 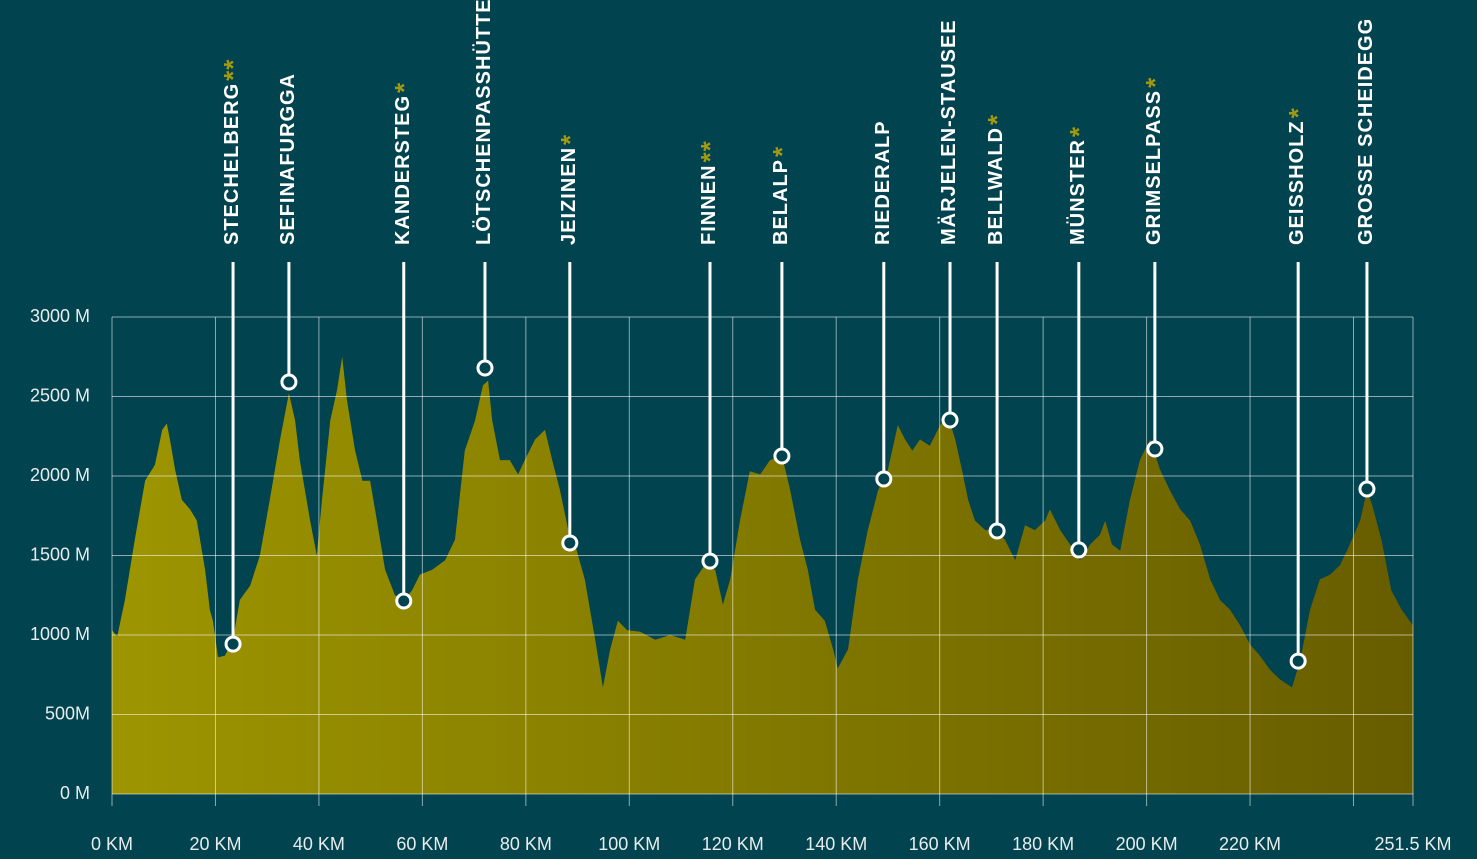 What do you see at coordinates (709, 205) in the screenshot?
I see `waypoint-name: FINNEN` at bounding box center [709, 205].